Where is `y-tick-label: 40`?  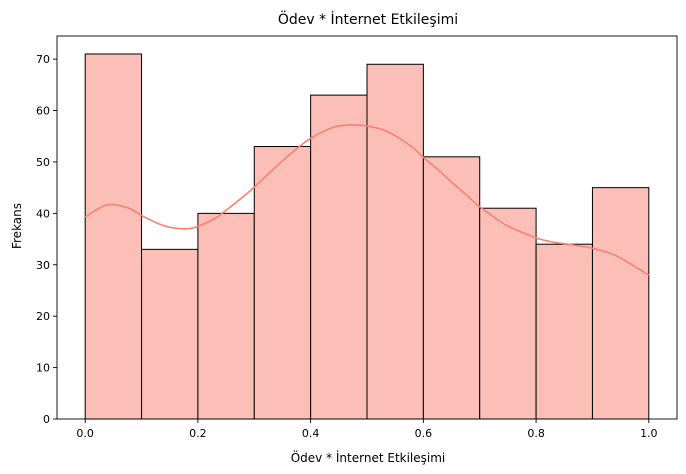
y-tick-label: 40 is located at coordinates (43, 213).